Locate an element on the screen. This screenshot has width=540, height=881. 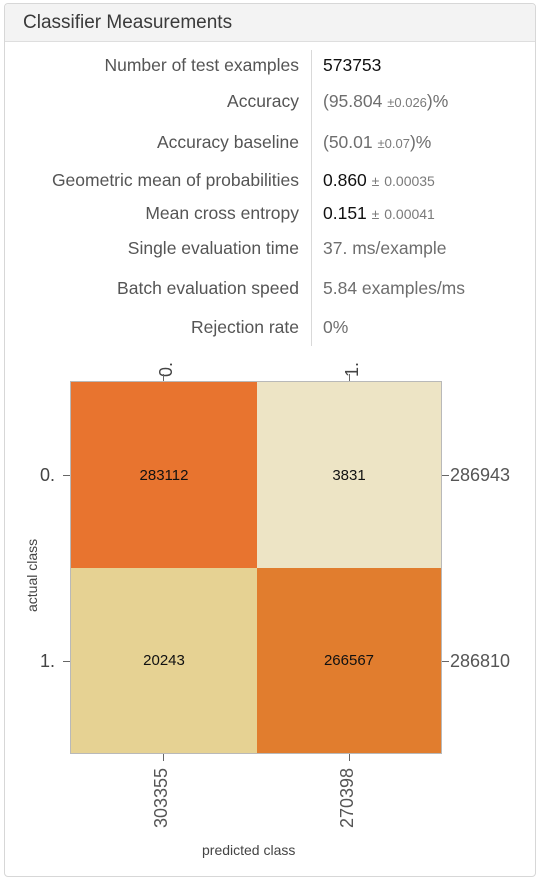
y-axis-title: actual class is located at coordinates (32, 575).